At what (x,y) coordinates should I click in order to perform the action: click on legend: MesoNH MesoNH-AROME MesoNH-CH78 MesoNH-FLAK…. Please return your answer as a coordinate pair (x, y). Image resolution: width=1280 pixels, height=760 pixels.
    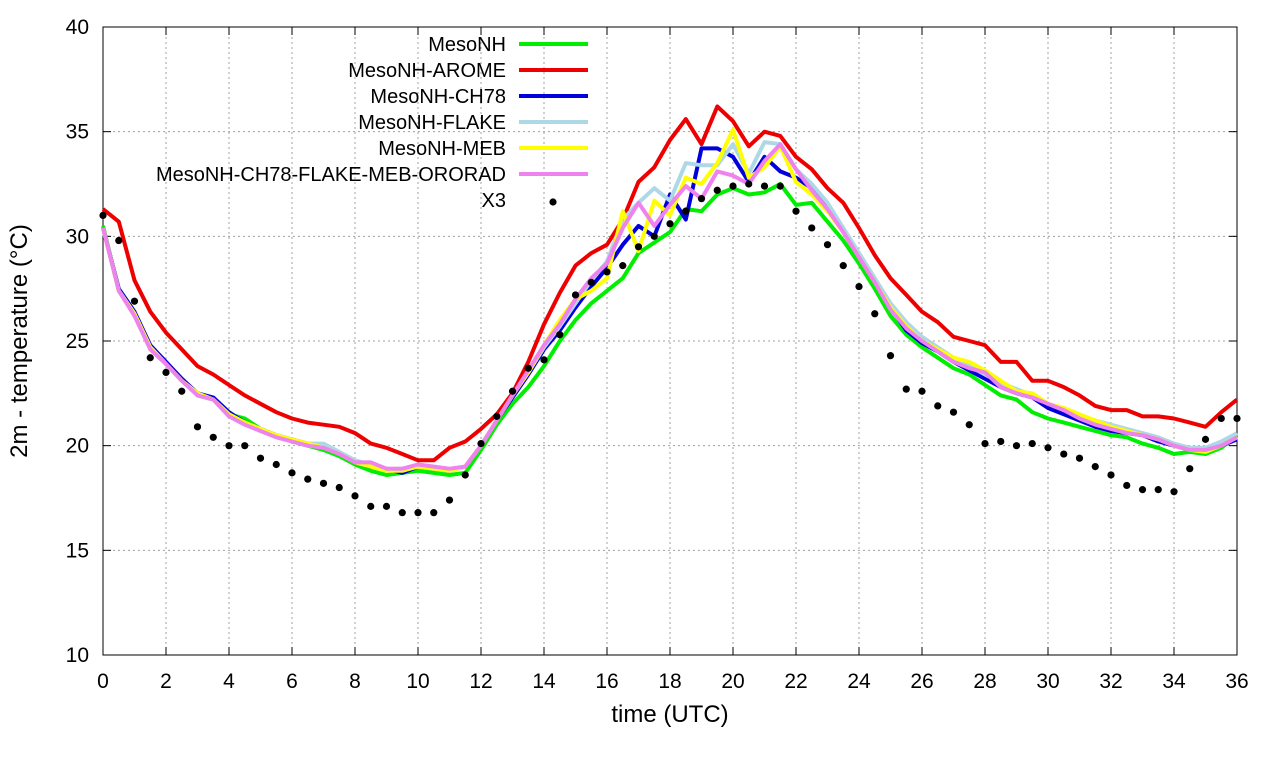
    Looking at the image, I should click on (372, 123).